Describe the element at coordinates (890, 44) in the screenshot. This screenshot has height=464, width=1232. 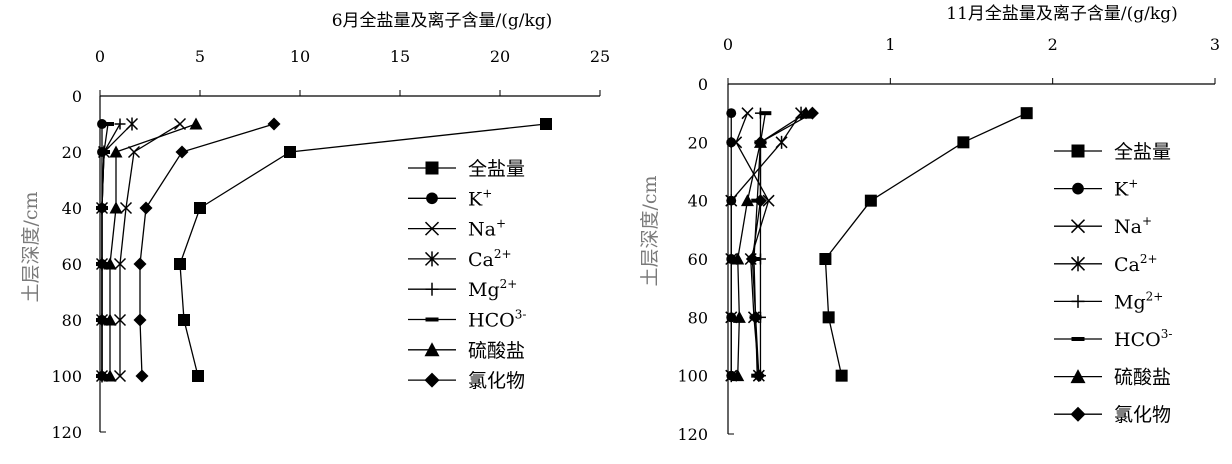
I see `november-x-tick-label: 1` at that location.